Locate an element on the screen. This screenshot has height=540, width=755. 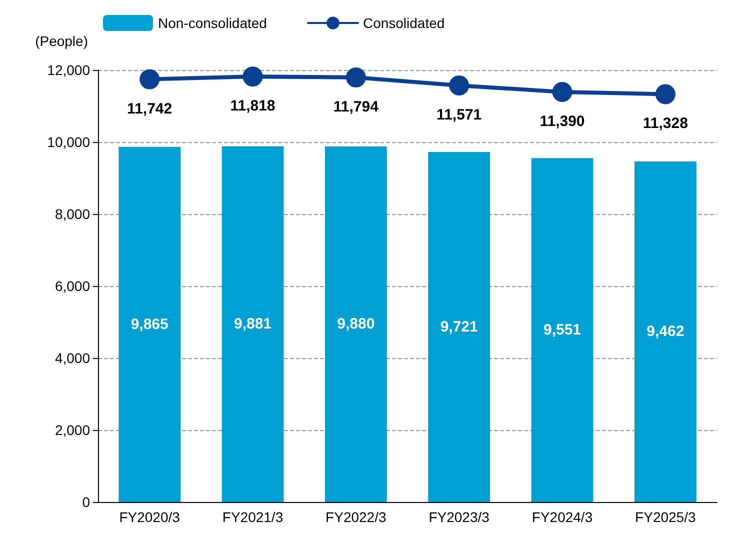
y-tick-label: 8,000 is located at coordinates (72, 214).